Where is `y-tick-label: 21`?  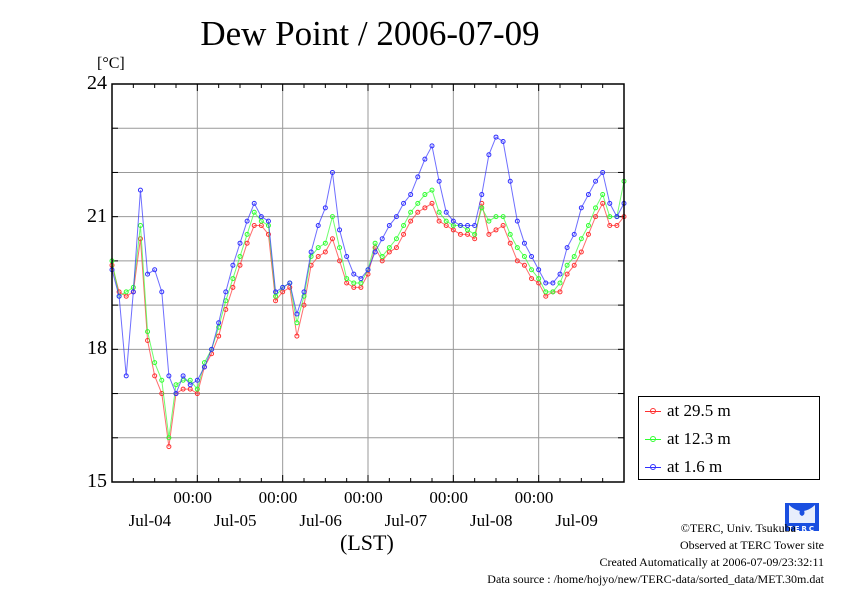
y-tick-label: 21 is located at coordinates (97, 215).